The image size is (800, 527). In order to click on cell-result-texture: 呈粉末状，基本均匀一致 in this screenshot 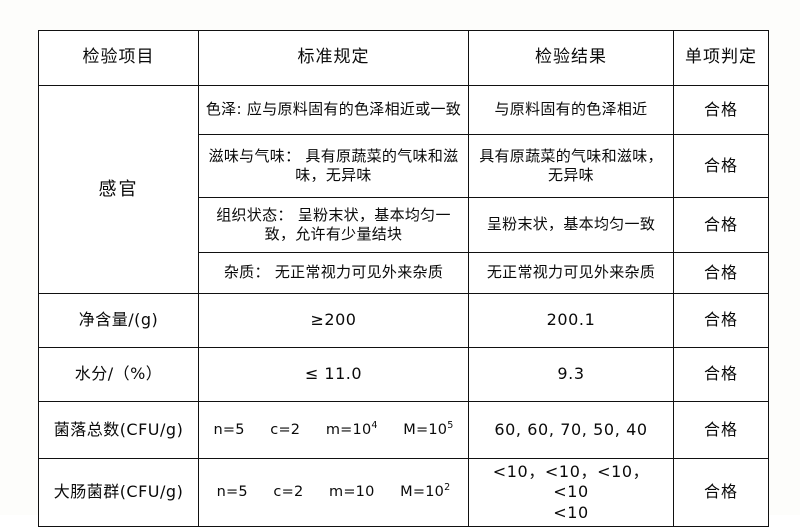, I will do `click(571, 225)`.